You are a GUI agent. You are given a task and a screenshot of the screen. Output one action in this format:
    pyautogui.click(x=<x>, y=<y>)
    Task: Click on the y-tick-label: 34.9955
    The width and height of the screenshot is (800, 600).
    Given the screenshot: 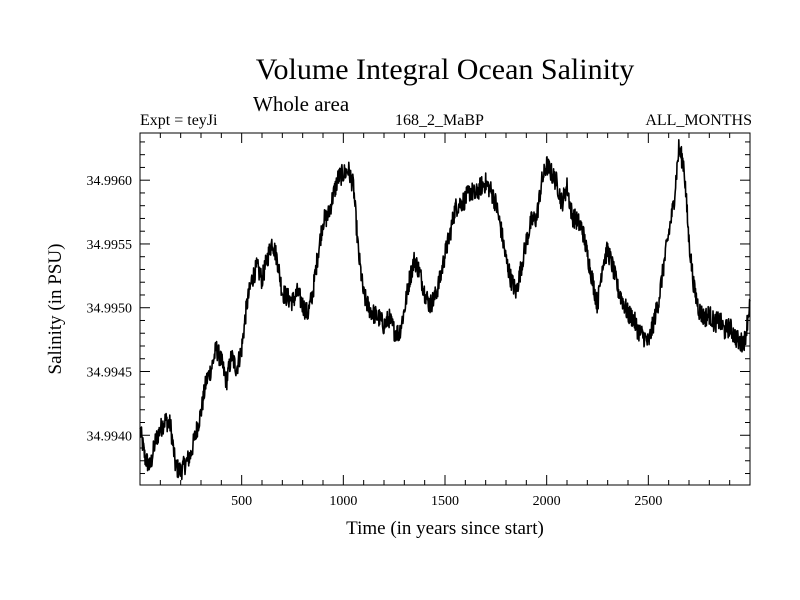 What is the action you would take?
    pyautogui.click(x=110, y=245)
    